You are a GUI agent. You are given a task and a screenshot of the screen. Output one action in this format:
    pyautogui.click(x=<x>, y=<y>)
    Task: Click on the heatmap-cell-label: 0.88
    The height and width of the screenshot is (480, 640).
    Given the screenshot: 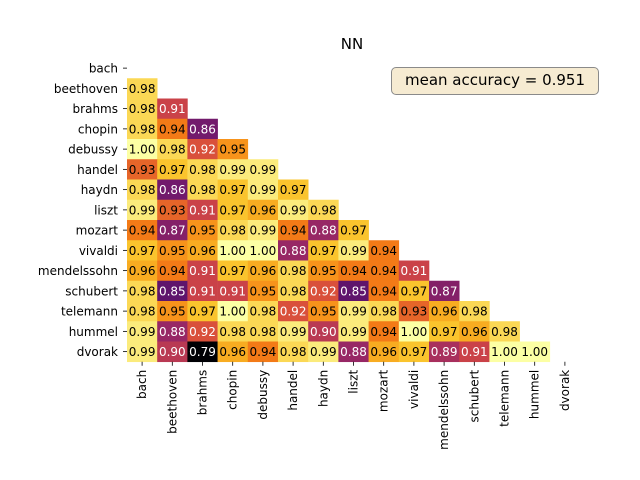 What is the action you would take?
    pyautogui.click(x=323, y=231)
    